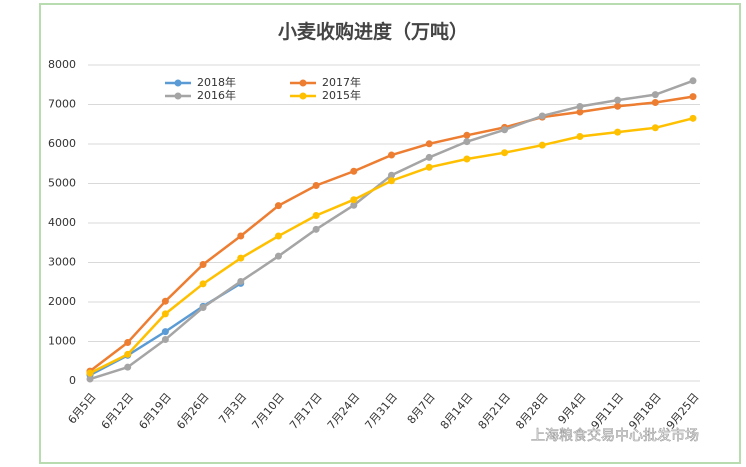  Describe the element at coordinates (62, 301) in the screenshot. I see `y-tick-label: 2000` at that location.